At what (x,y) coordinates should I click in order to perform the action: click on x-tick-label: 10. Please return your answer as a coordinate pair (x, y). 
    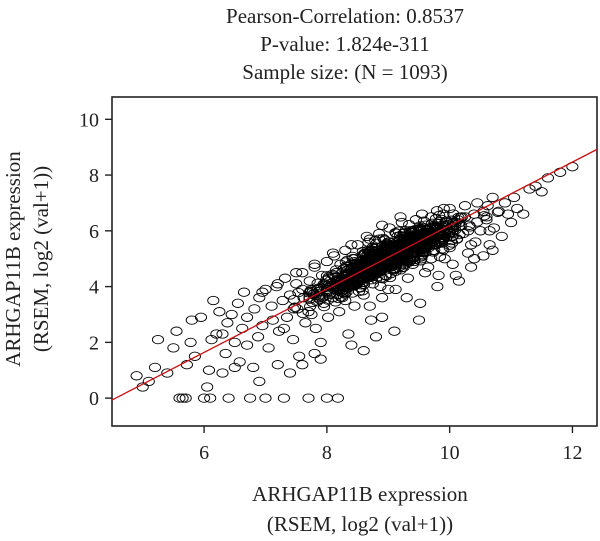
    Looking at the image, I should click on (450, 453).